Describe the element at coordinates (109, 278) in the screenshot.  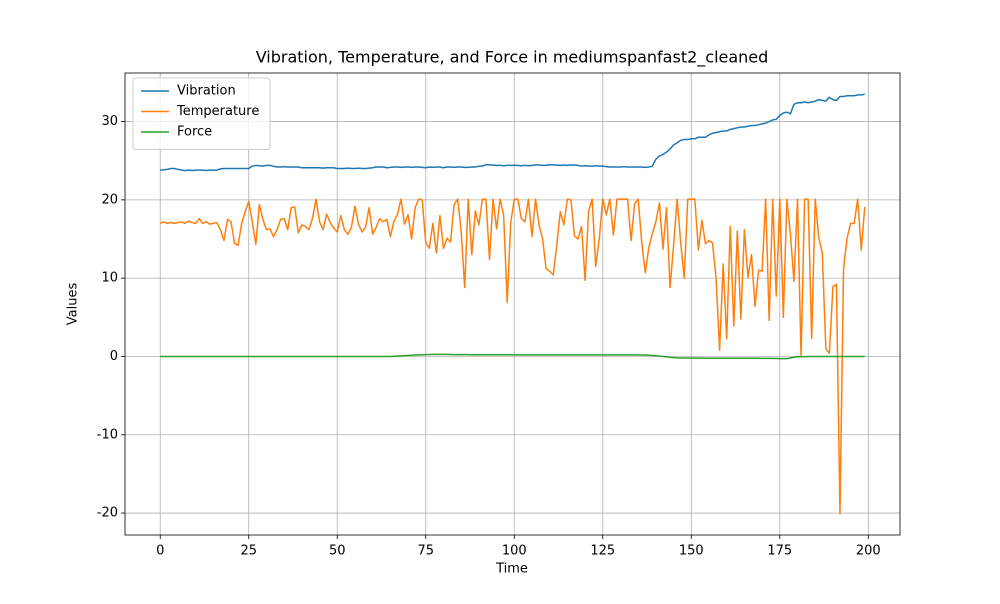
I see `y-tick-label: 10` at that location.